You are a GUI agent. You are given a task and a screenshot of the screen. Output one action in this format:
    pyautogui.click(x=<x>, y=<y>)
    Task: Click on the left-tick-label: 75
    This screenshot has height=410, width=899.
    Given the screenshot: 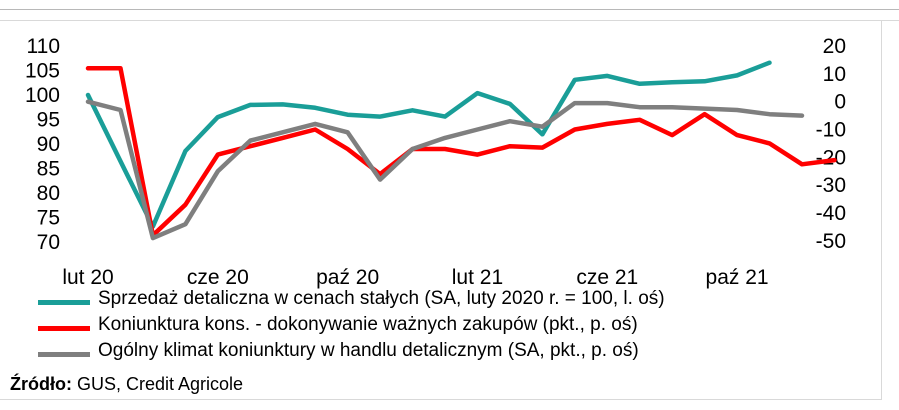 What is the action you would take?
    pyautogui.click(x=48, y=218)
    